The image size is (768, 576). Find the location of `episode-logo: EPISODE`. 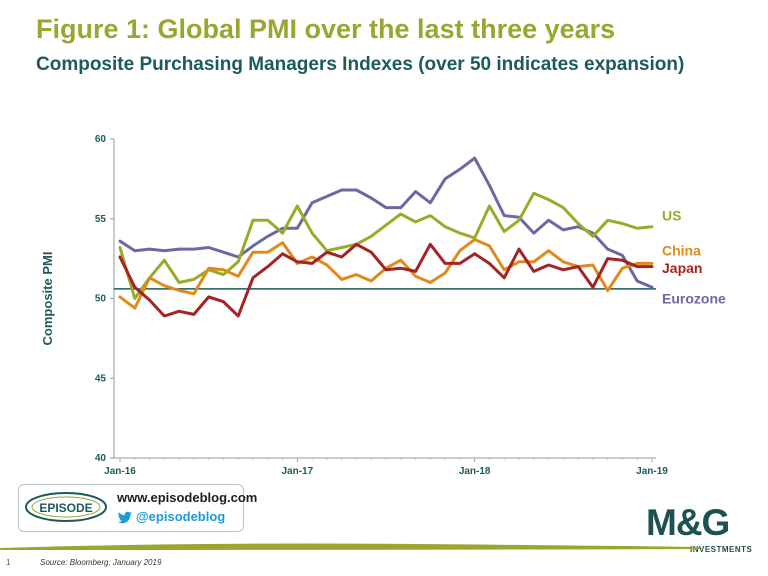

episode-logo: EPISODE is located at coordinates (66, 507).